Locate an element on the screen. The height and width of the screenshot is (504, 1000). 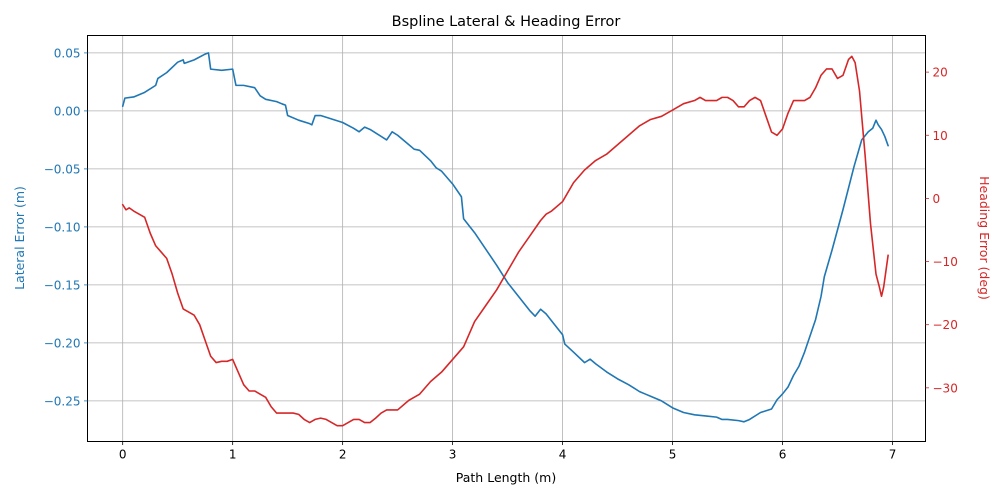
x-tick-label: 1 is located at coordinates (233, 455).